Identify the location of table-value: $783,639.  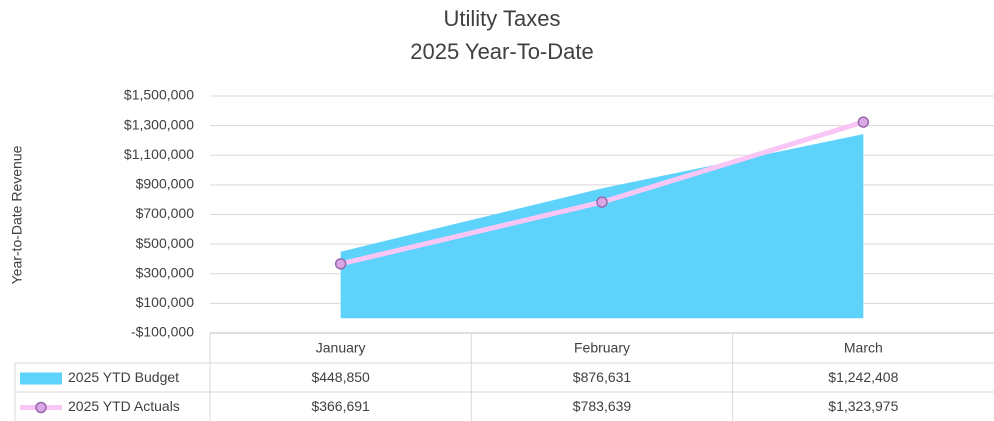
(602, 406).